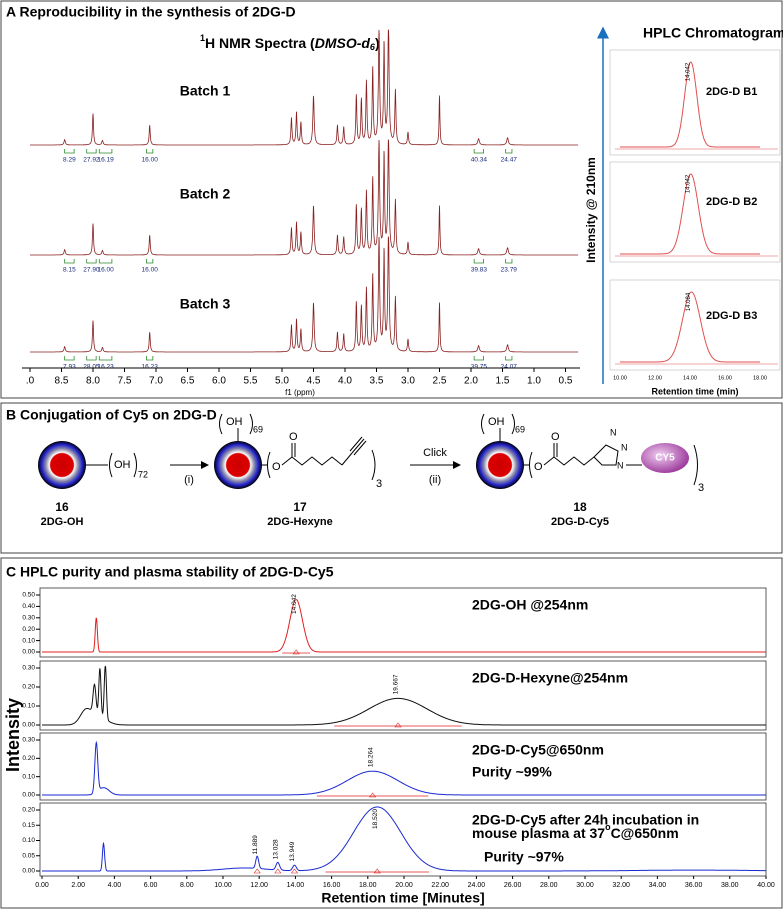 The height and width of the screenshot is (915, 783). Describe the element at coordinates (300, 392) in the screenshot. I see `nmr-x-label: f1 (ppm)` at that location.